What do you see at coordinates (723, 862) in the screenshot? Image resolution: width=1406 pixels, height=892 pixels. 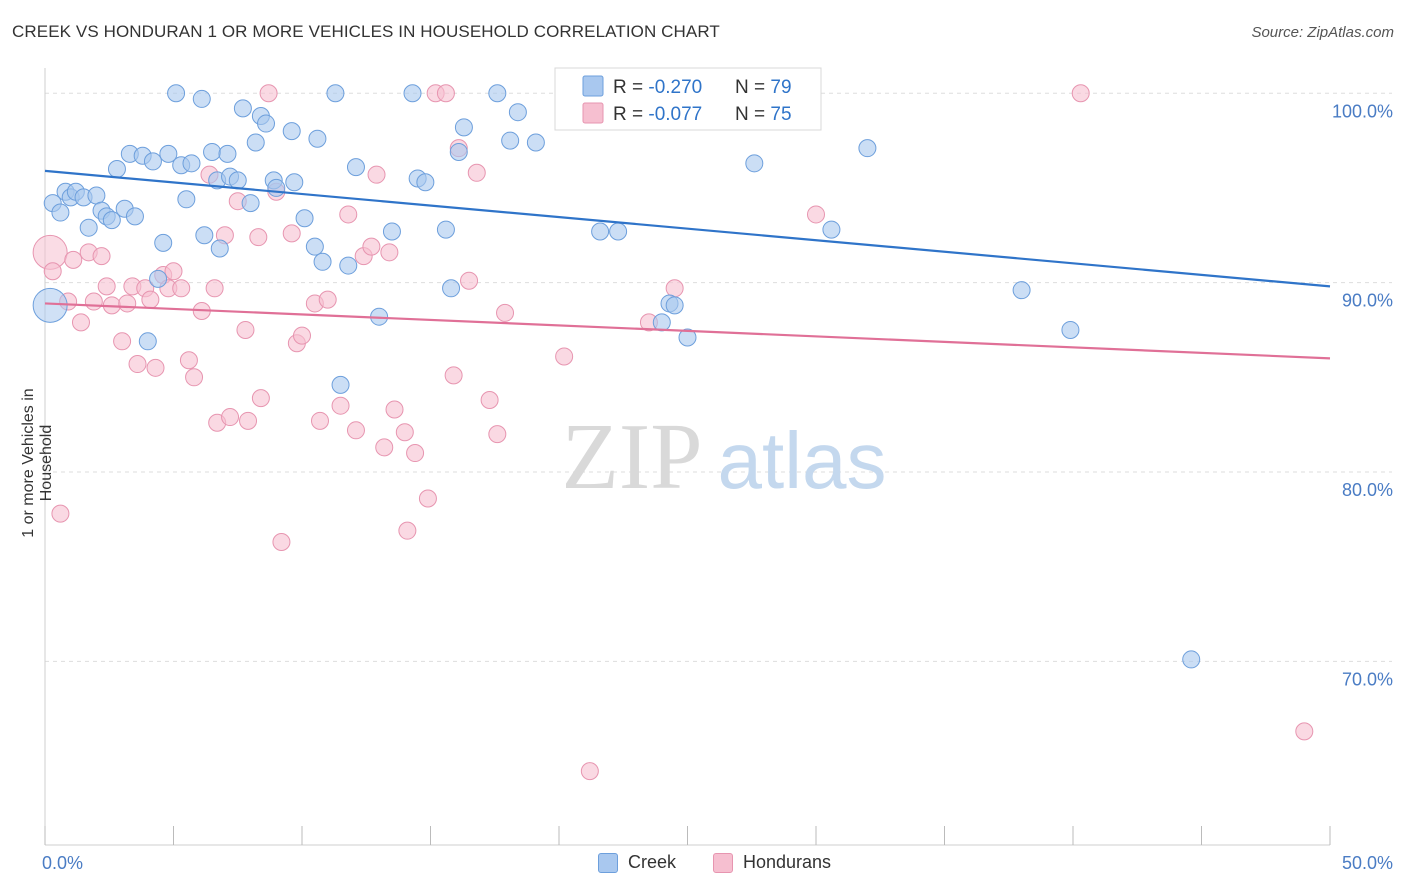 I see `hondurans-swatch` at bounding box center [723, 862].